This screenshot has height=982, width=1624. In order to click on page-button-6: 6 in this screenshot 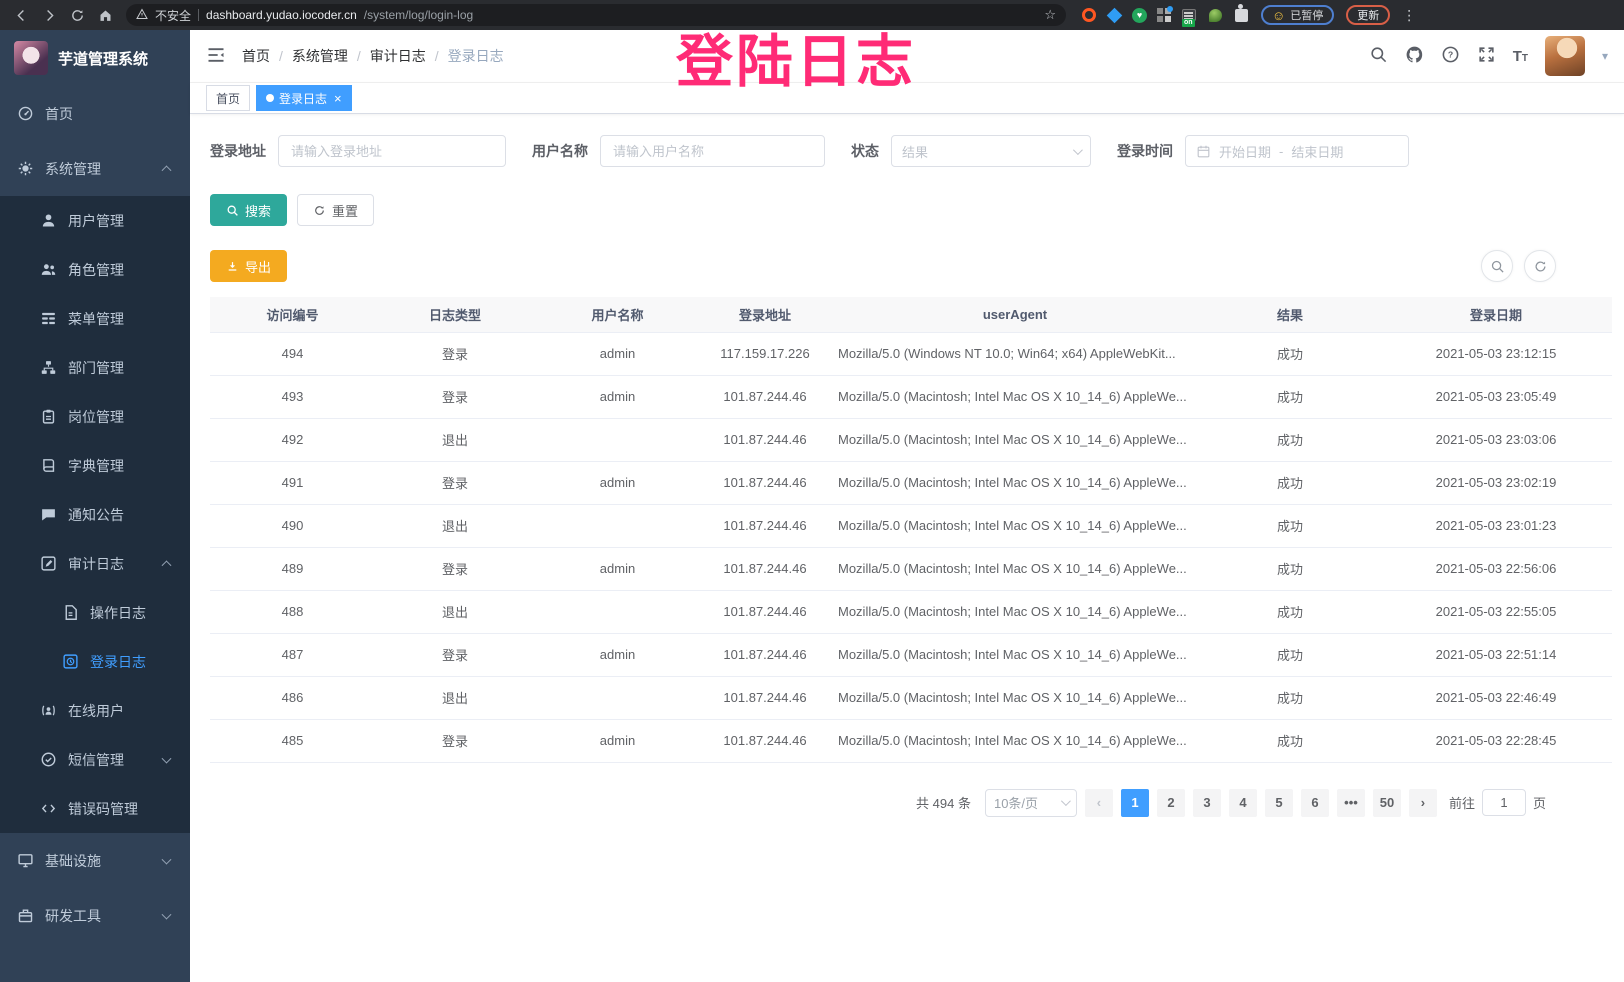, I will do `click(1314, 802)`.